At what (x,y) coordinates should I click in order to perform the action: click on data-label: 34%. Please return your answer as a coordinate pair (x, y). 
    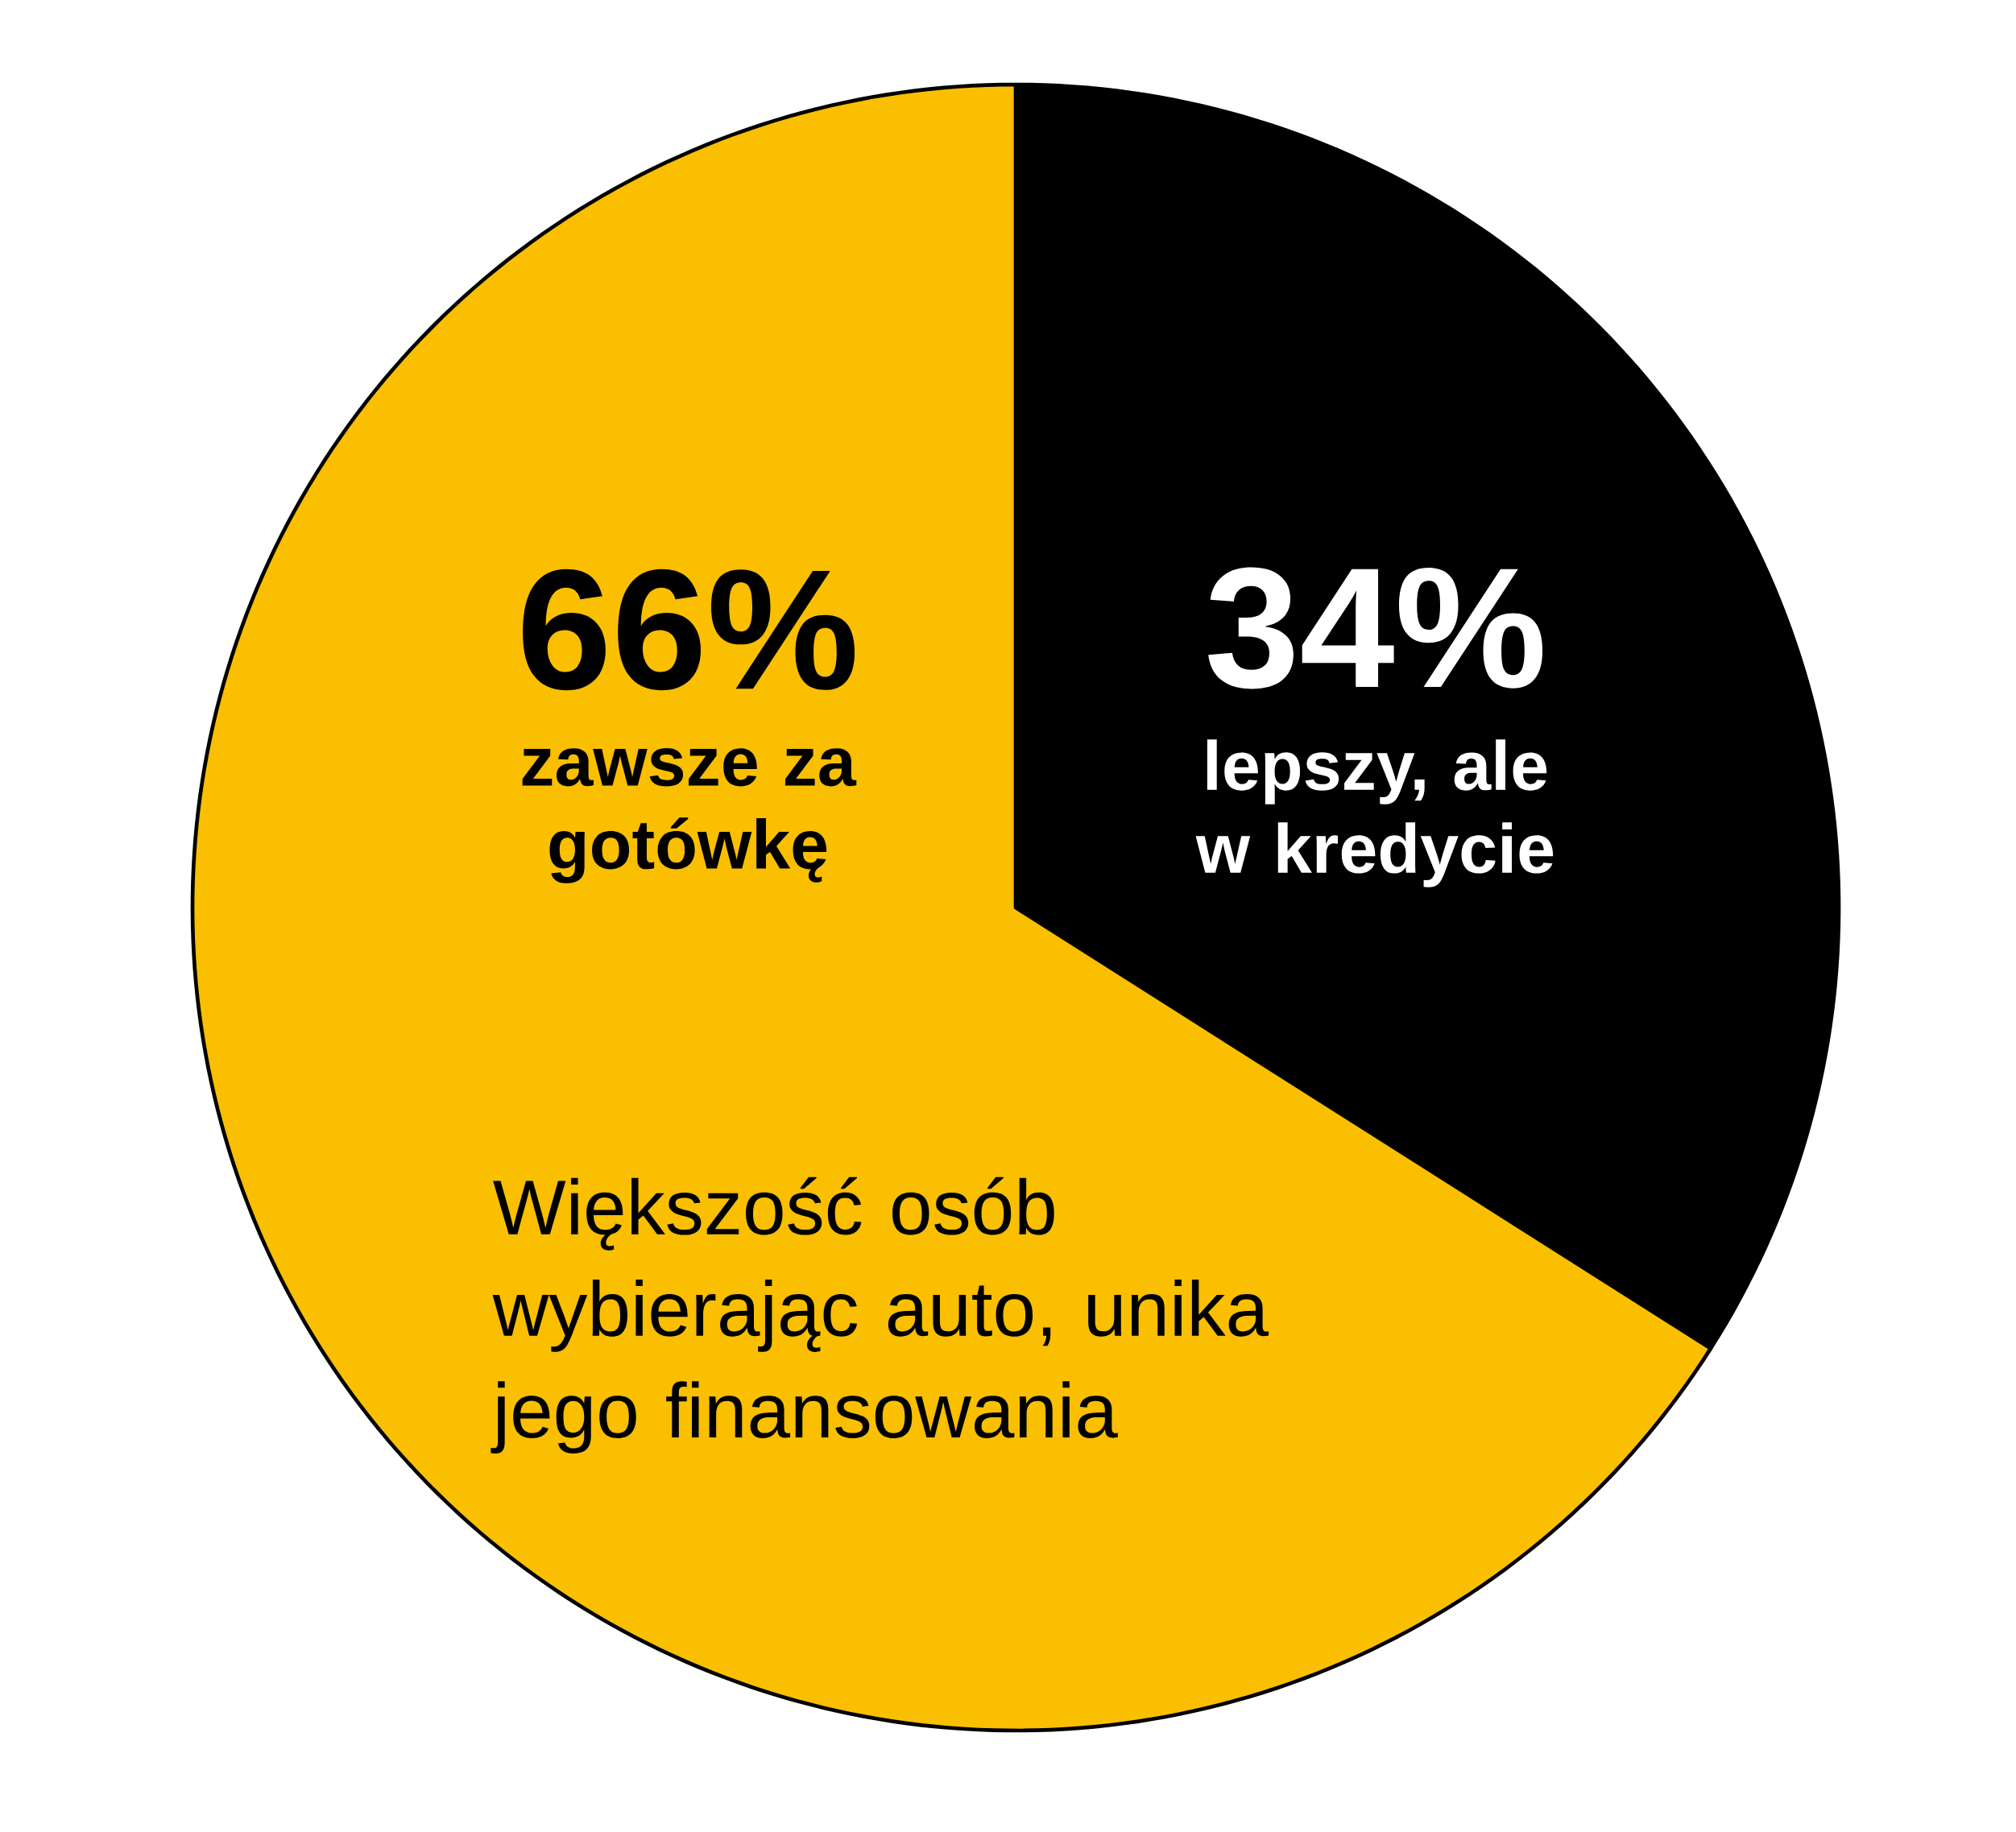
    Looking at the image, I should click on (1375, 628).